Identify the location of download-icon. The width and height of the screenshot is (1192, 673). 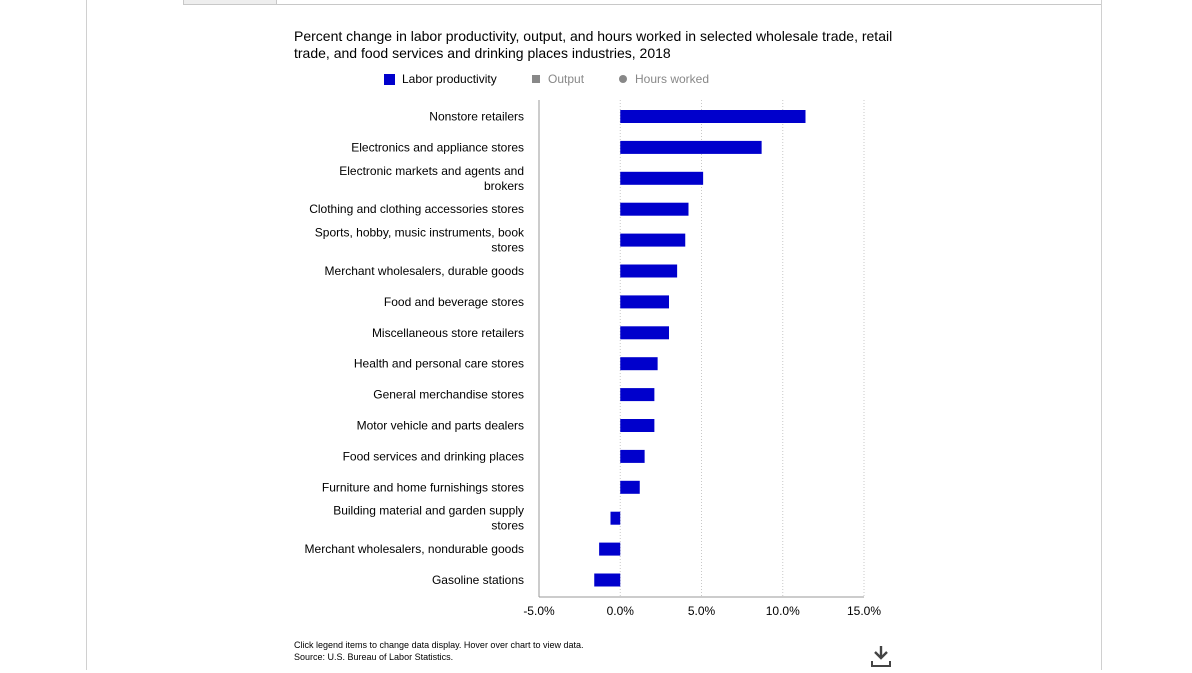
(881, 656).